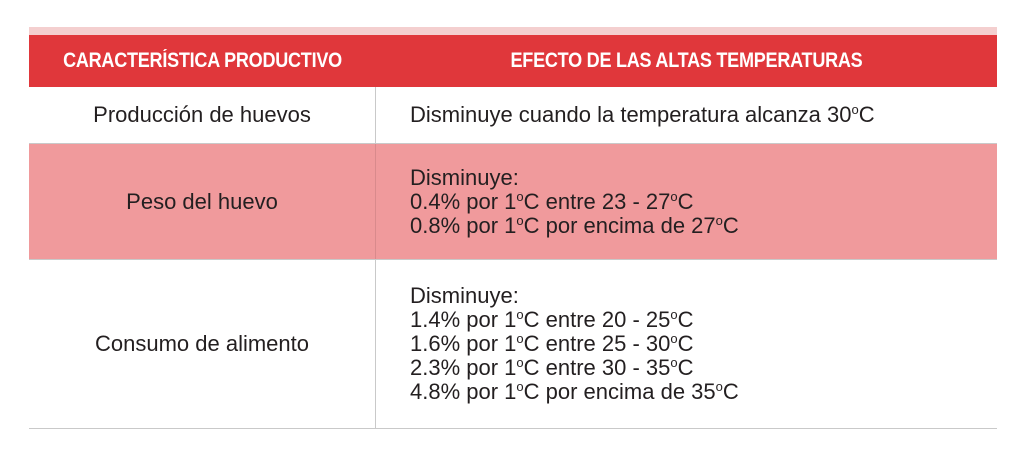 This screenshot has height=453, width=1024. What do you see at coordinates (574, 391) in the screenshot?
I see `effect-line: 4.8% por 1oC por encima de 35oC` at bounding box center [574, 391].